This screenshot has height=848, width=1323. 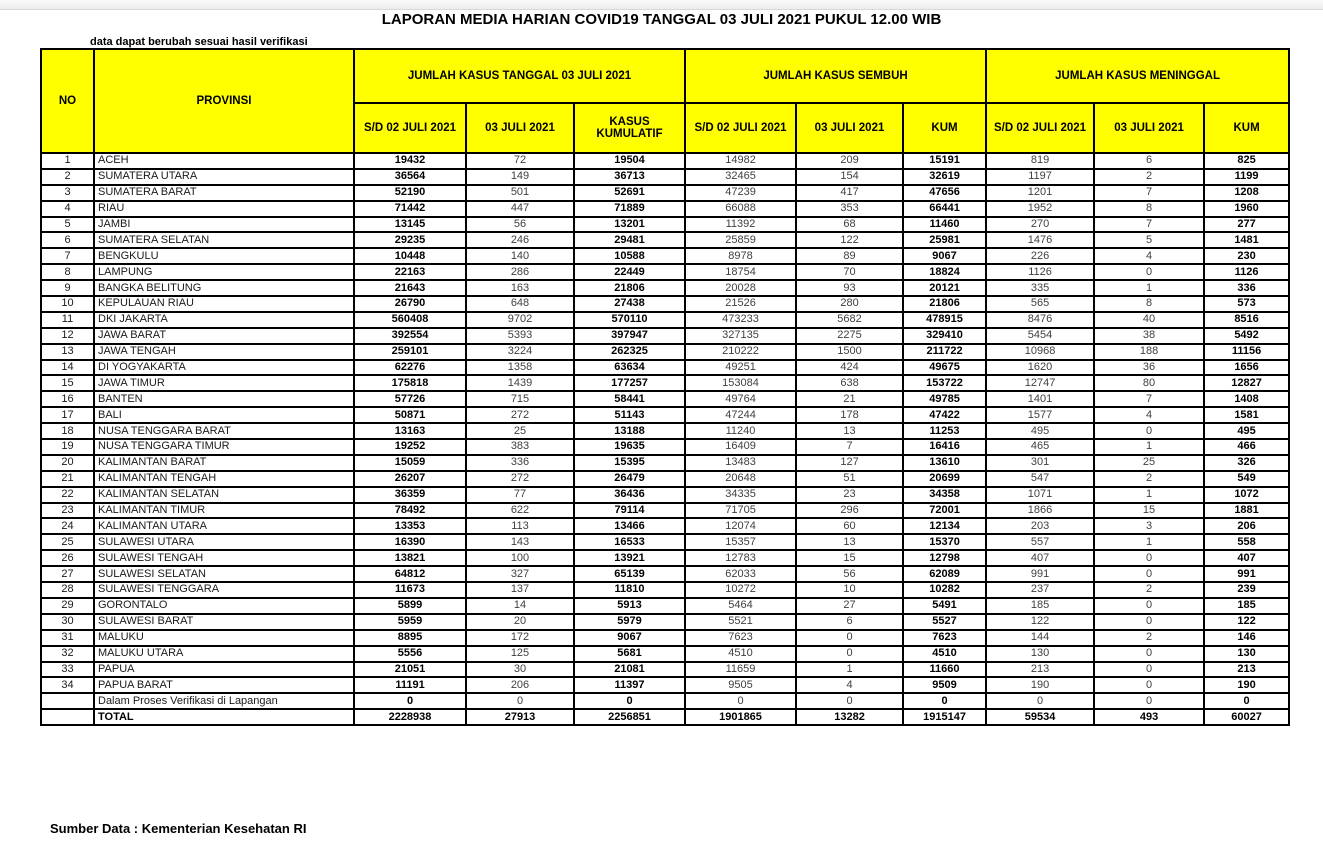 What do you see at coordinates (67, 621) in the screenshot?
I see `cell-no: 30` at bounding box center [67, 621].